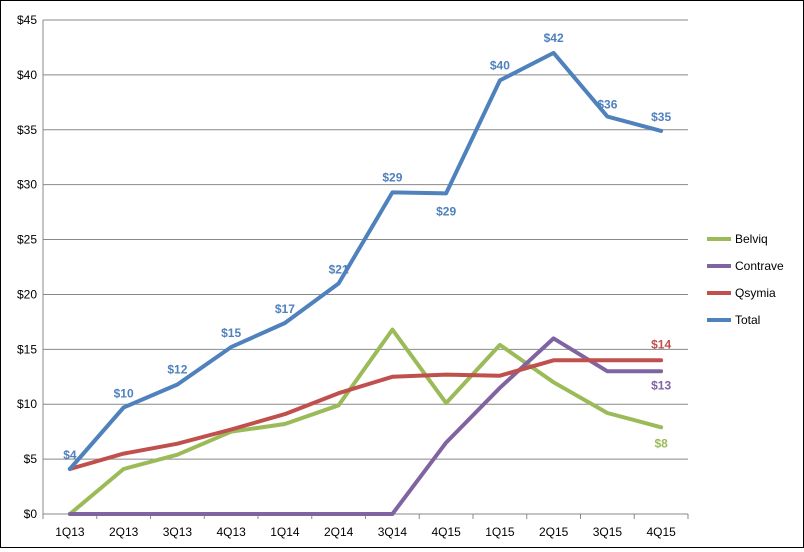  Describe the element at coordinates (661, 443) in the screenshot. I see `data-label: $8` at that location.